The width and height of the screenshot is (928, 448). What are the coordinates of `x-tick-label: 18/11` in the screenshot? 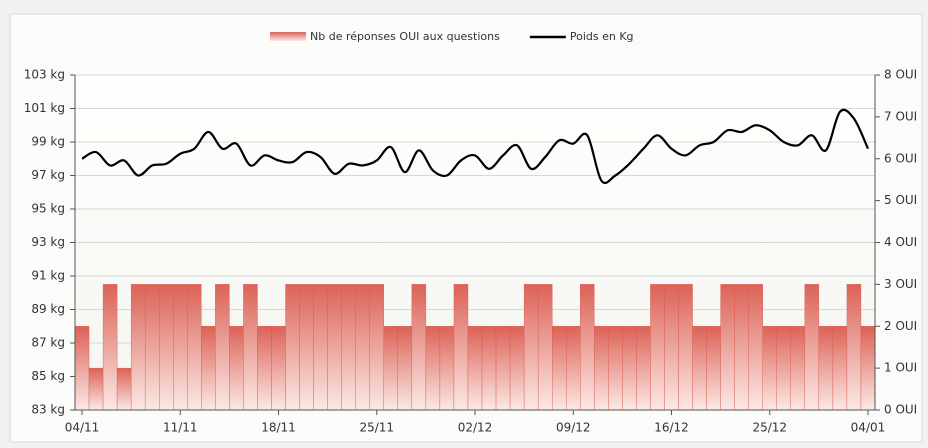 It's located at (278, 428).